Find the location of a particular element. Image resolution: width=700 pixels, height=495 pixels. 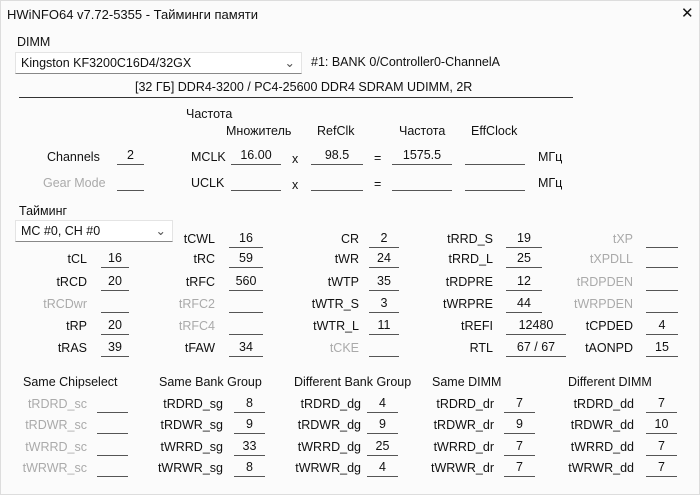

turnaround-label-trdwr_sg: tRDWR_sg is located at coordinates (191, 425).